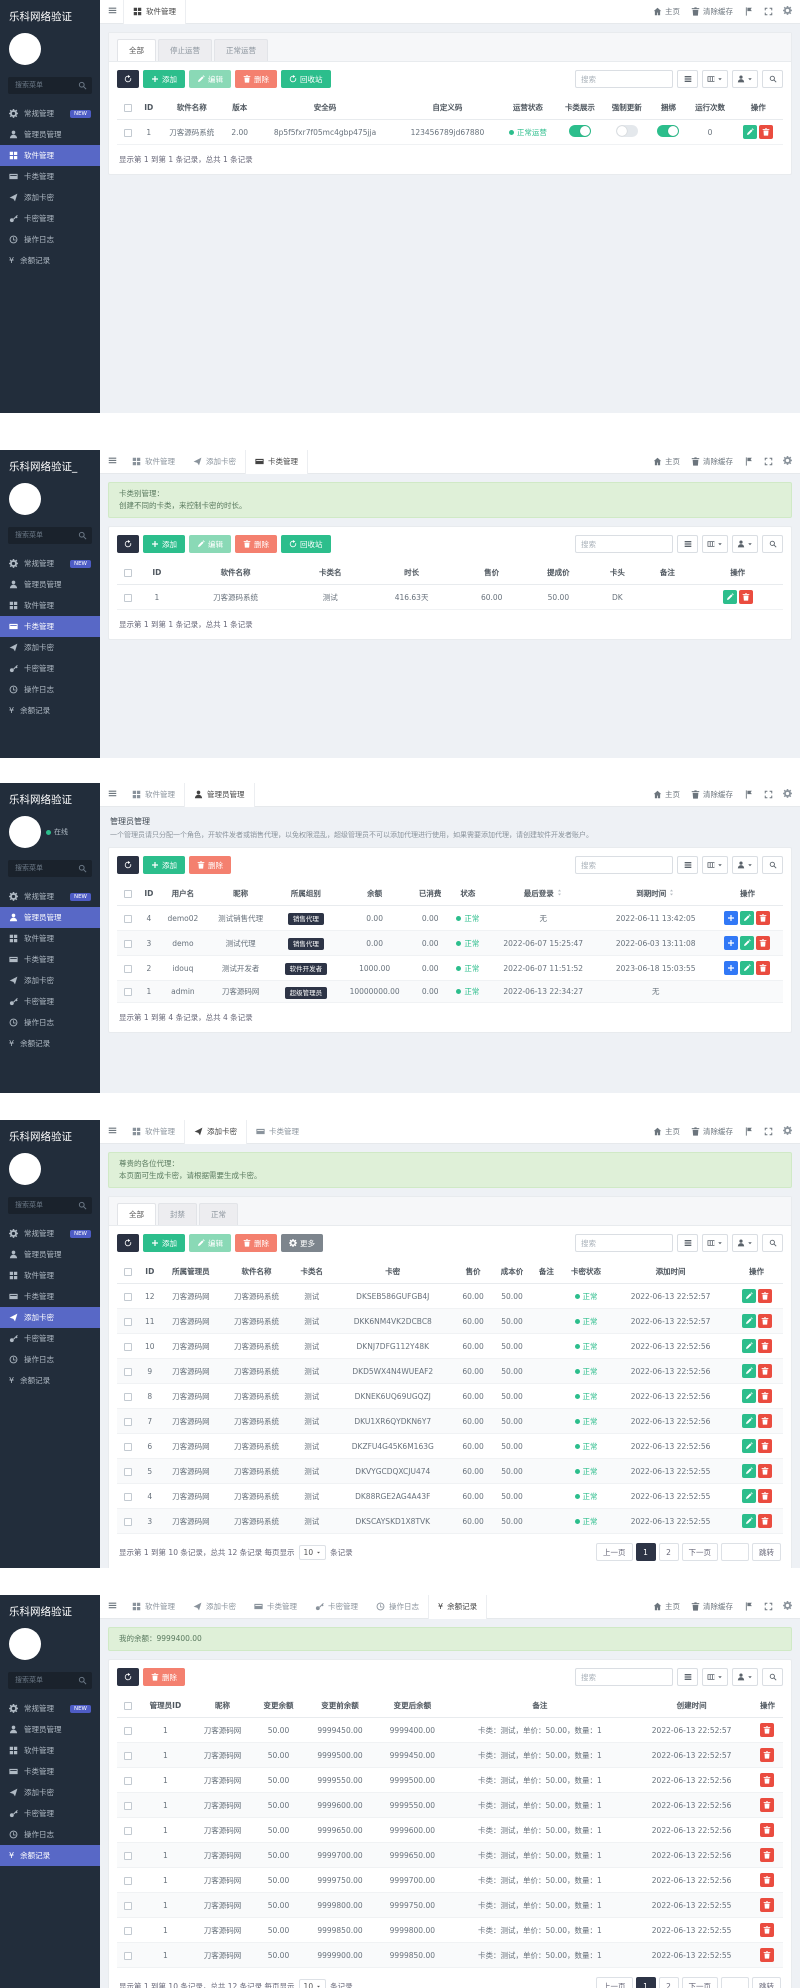 The width and height of the screenshot is (800, 1988). I want to click on edit-button: 编辑, so click(210, 79).